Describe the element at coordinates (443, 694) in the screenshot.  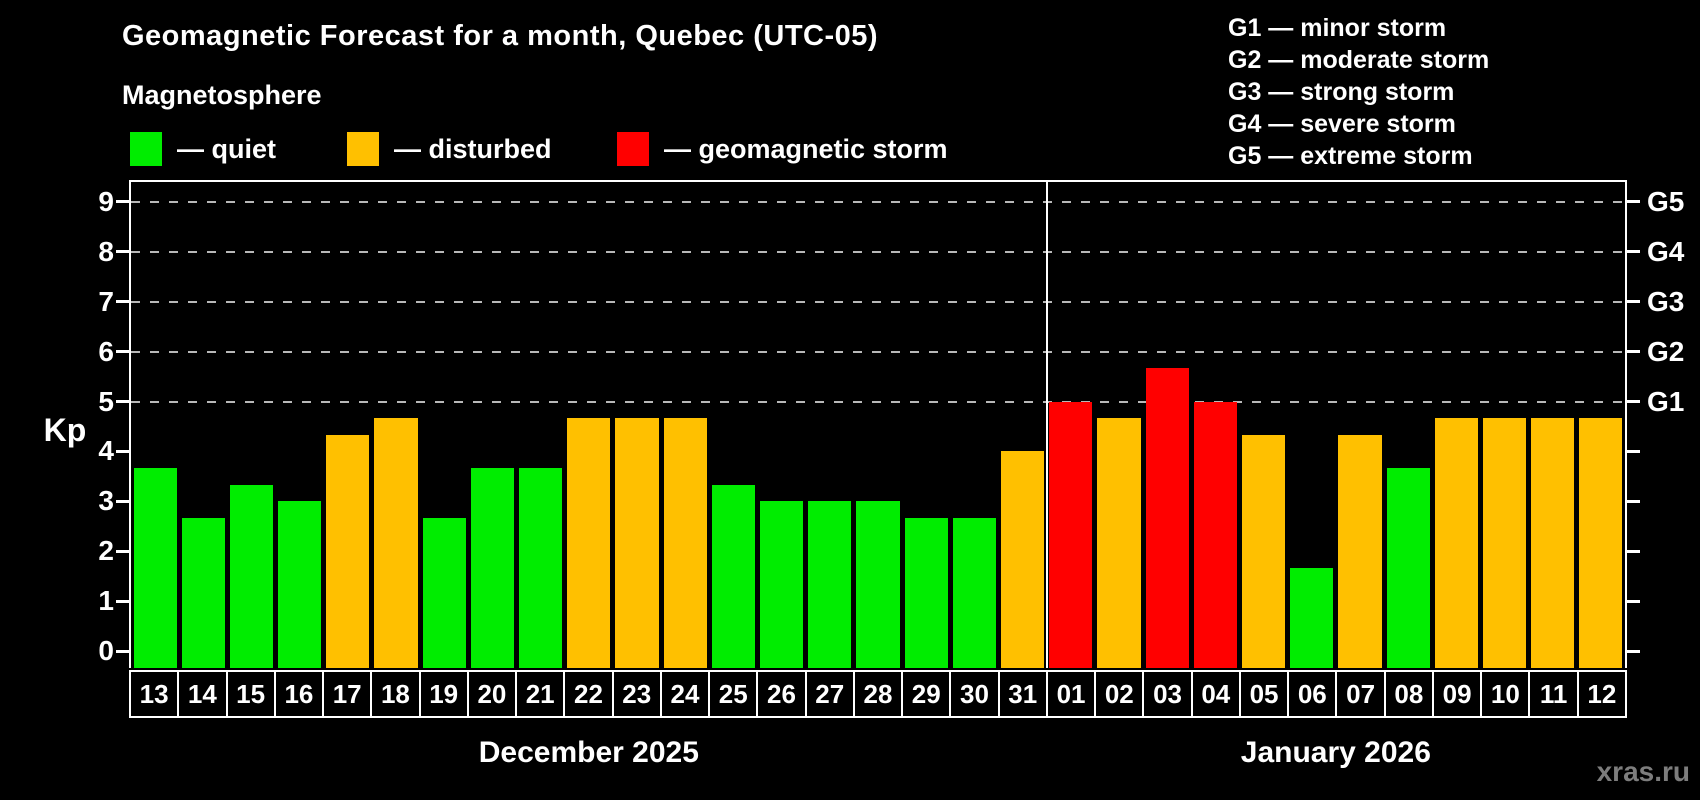
I see `day-label-19: 19` at that location.